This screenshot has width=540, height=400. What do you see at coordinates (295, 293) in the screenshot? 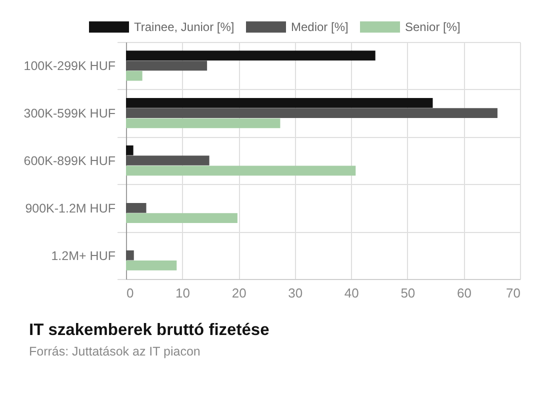
I see `x-tick-label: 30` at bounding box center [295, 293].